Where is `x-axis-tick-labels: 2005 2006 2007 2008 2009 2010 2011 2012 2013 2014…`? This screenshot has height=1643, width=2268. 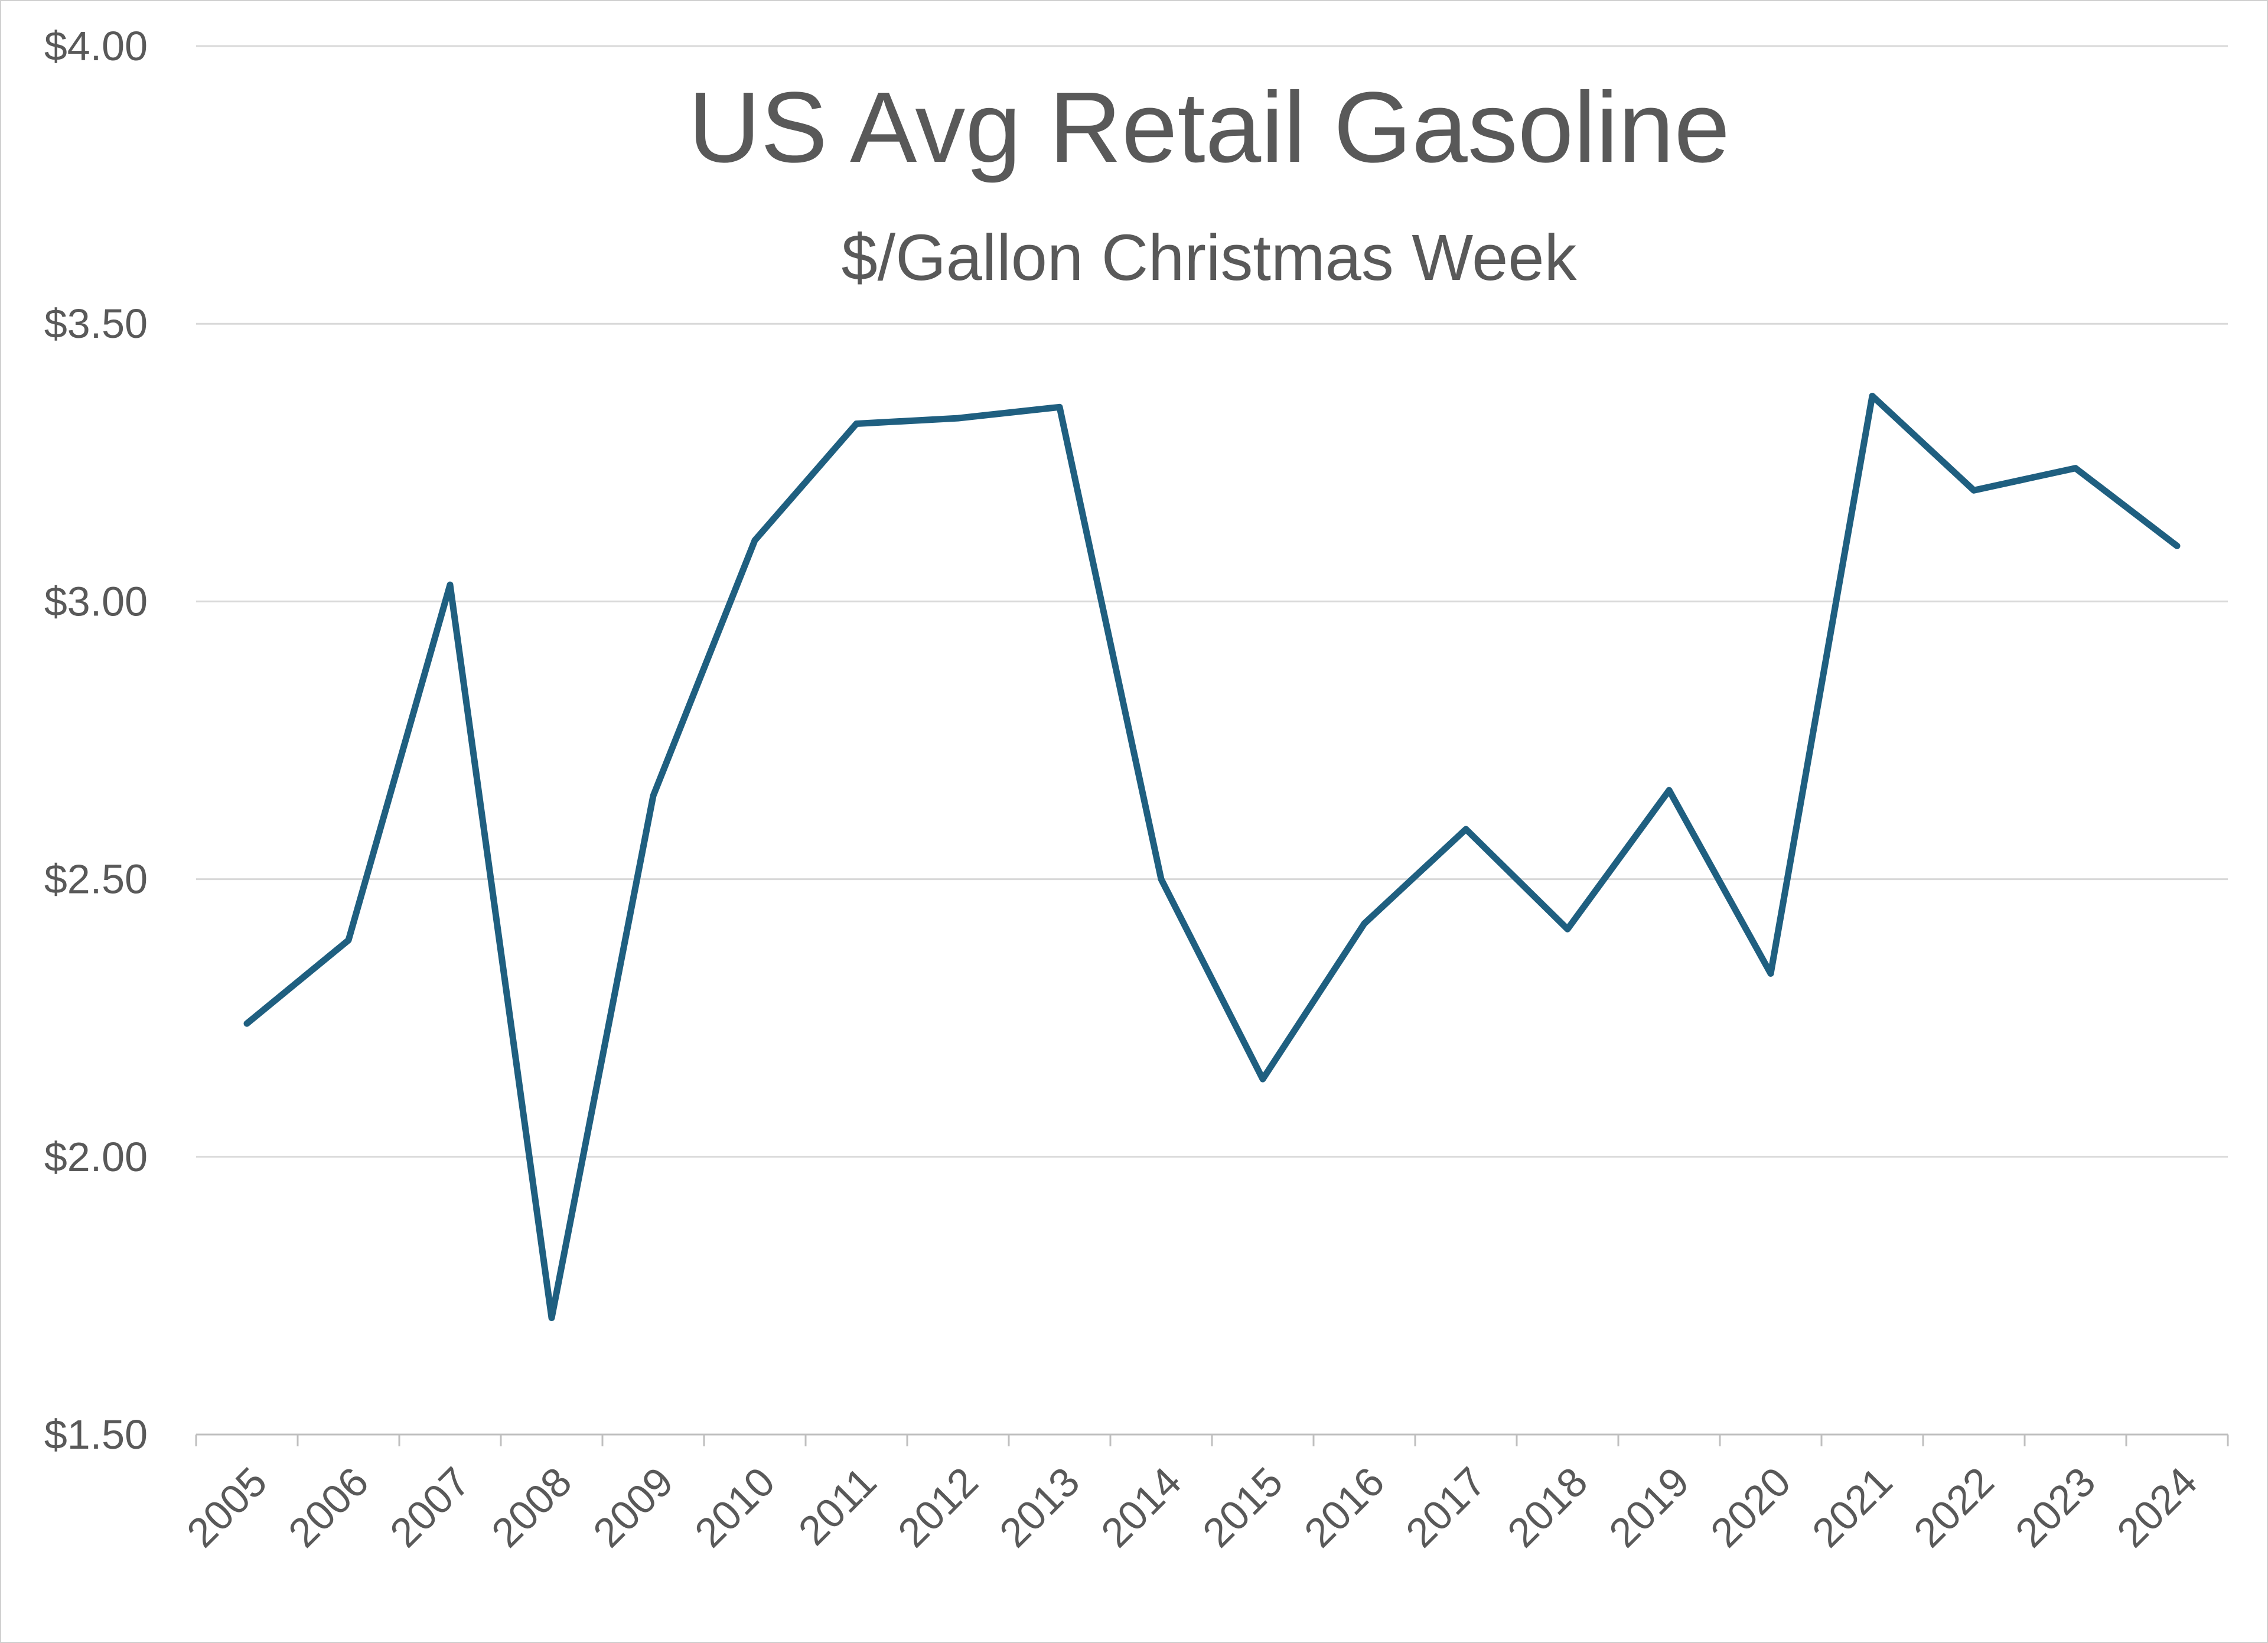 x-axis-tick-labels: 2005 2006 2007 2008 2009 2010 2011 2012 2013 2014… is located at coordinates (1191, 1507).